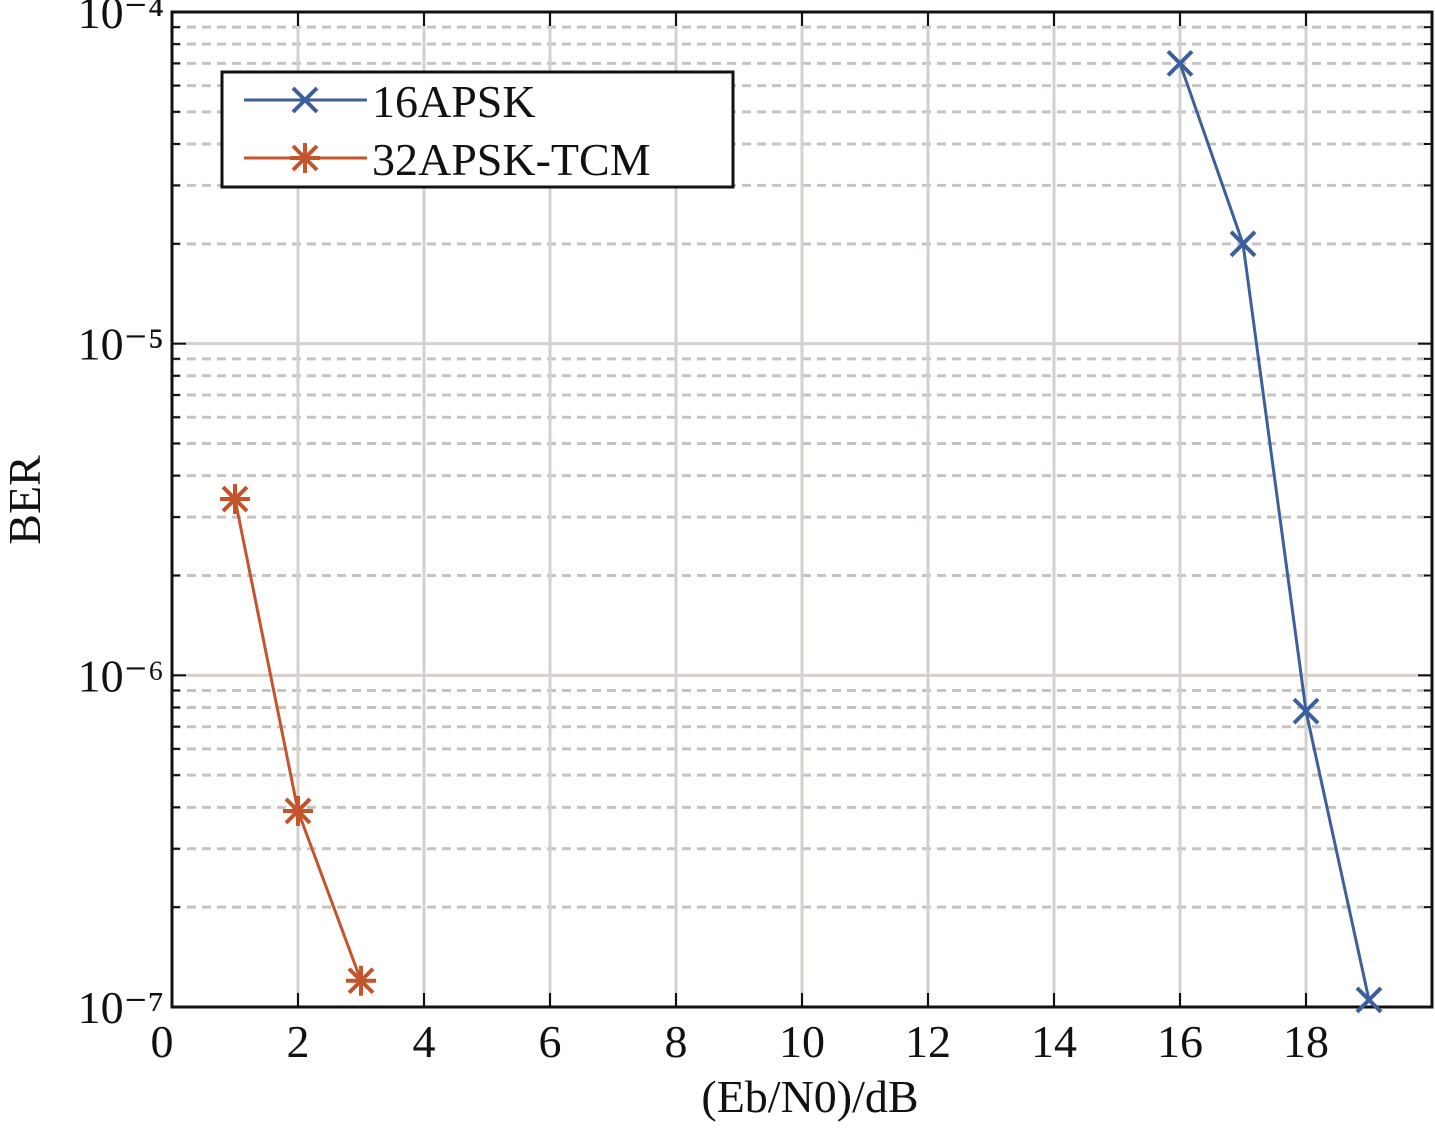  What do you see at coordinates (511, 159) in the screenshot?
I see `legend-label: 32APSK-TCM` at bounding box center [511, 159].